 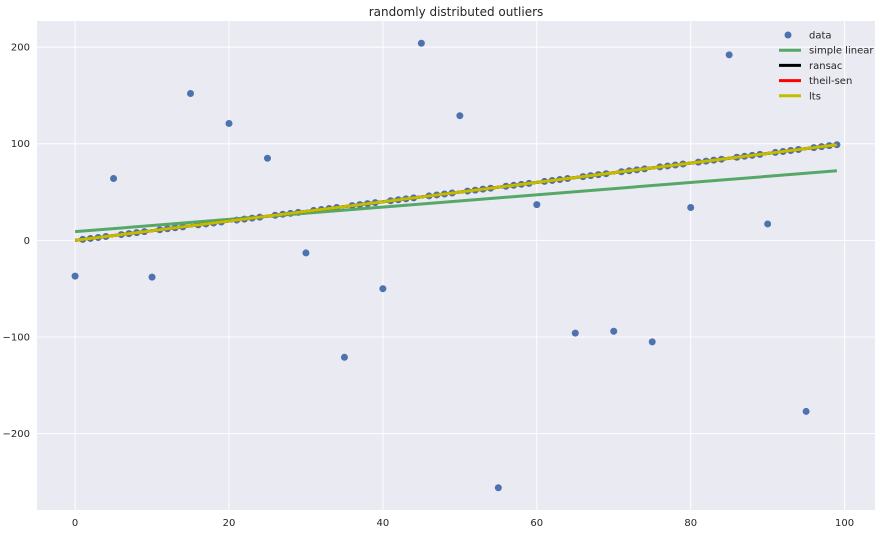 What do you see at coordinates (536, 523) in the screenshot?
I see `x-tick-label: 60` at bounding box center [536, 523].